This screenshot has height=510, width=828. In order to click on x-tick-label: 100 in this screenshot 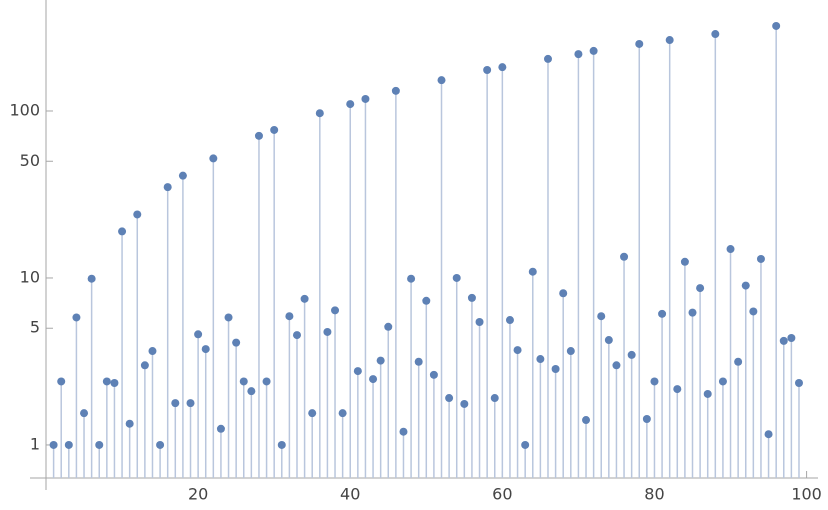, I will do `click(806, 494)`.